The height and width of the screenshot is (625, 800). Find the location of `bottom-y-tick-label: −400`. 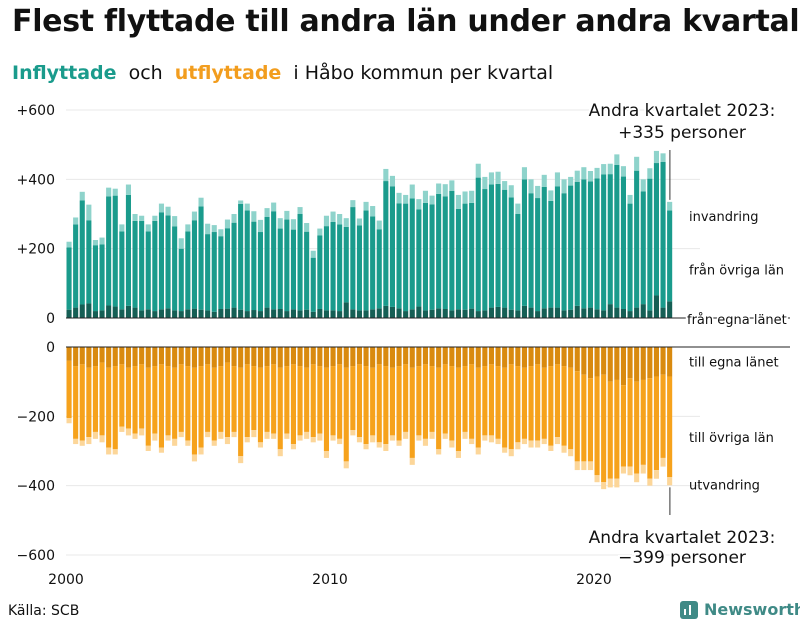

bottom-y-tick-label: −400 is located at coordinates (36, 487).